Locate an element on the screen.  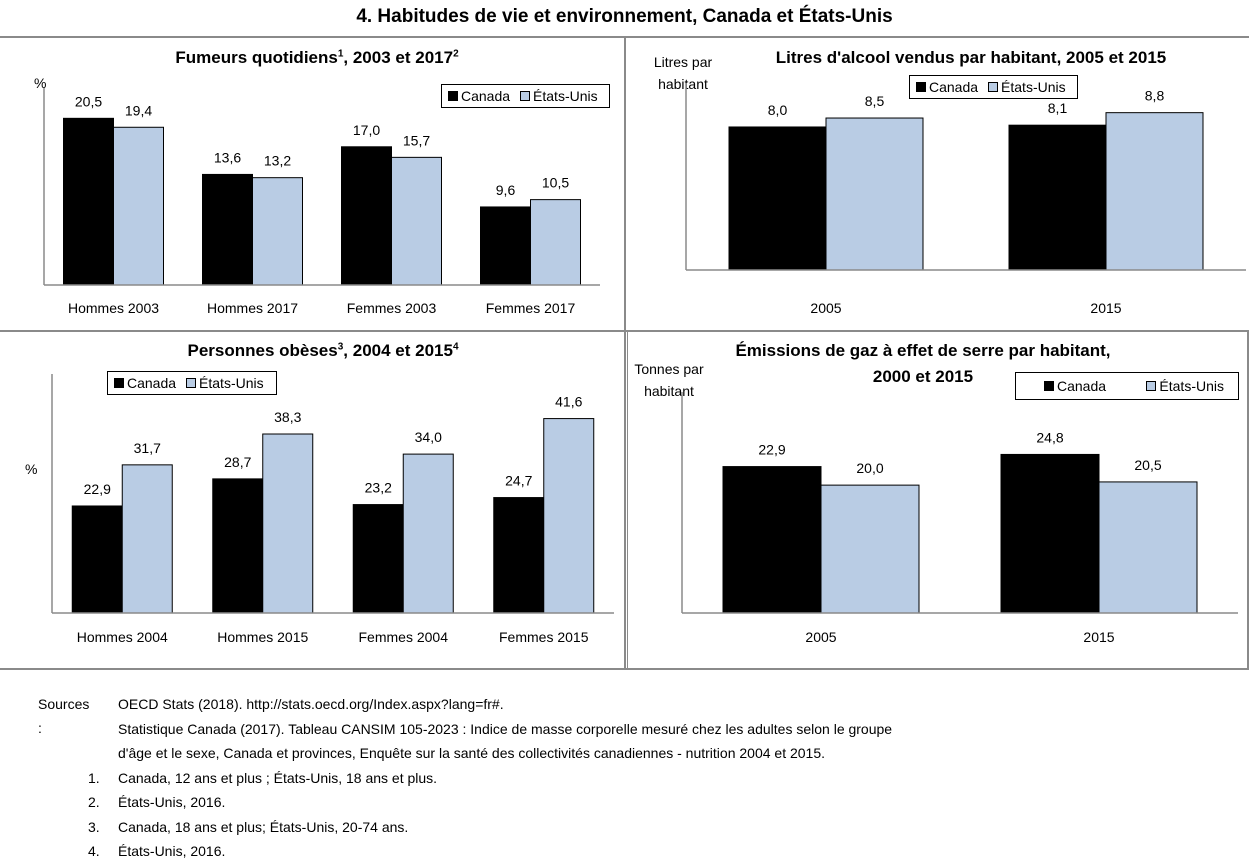
footnote-ref: 4 is located at coordinates (455, 347).